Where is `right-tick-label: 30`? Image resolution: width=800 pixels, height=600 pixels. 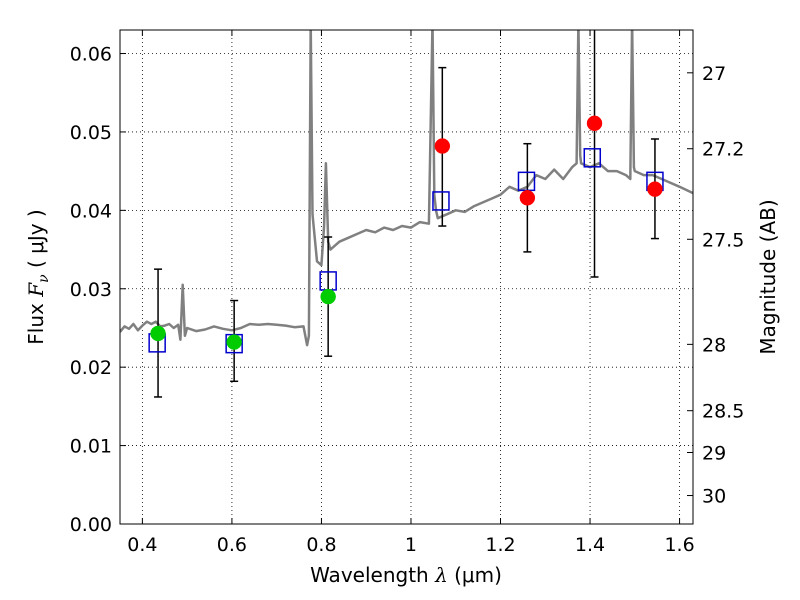 right-tick-label: 30 is located at coordinates (714, 497).